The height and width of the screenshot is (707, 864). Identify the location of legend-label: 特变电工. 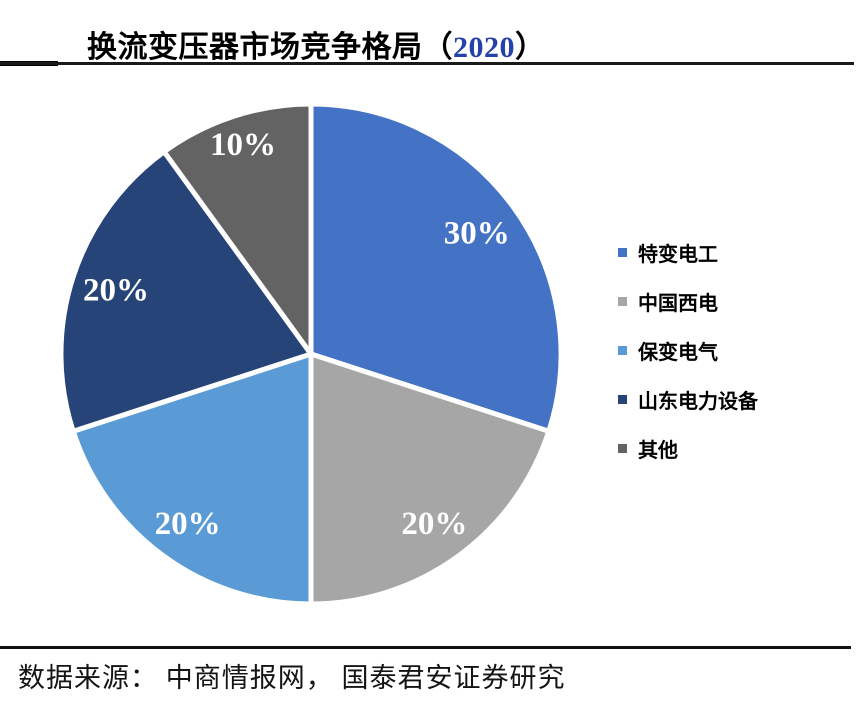
(678, 255).